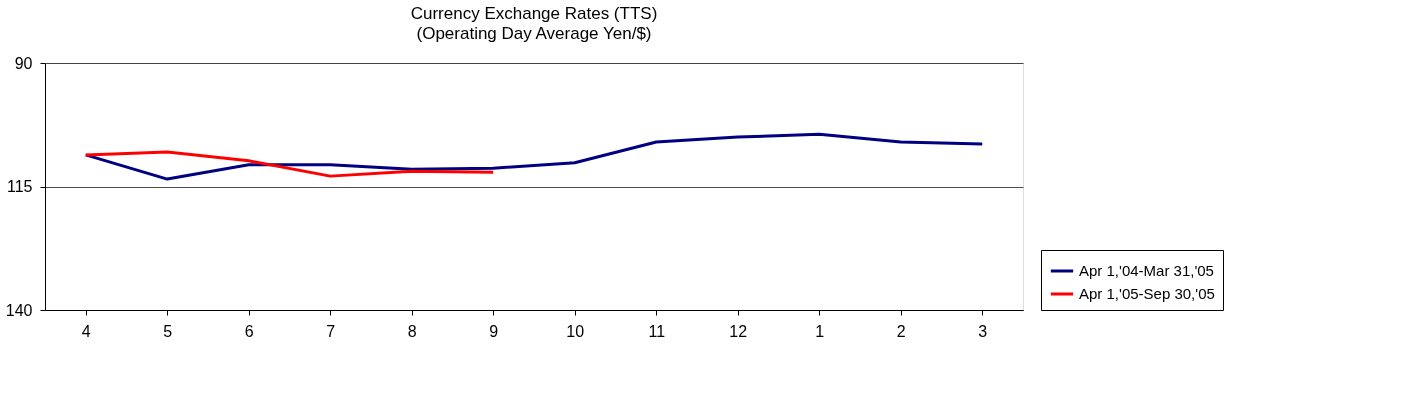 This screenshot has width=1408, height=411. I want to click on y-tick-label: 140, so click(19, 310).